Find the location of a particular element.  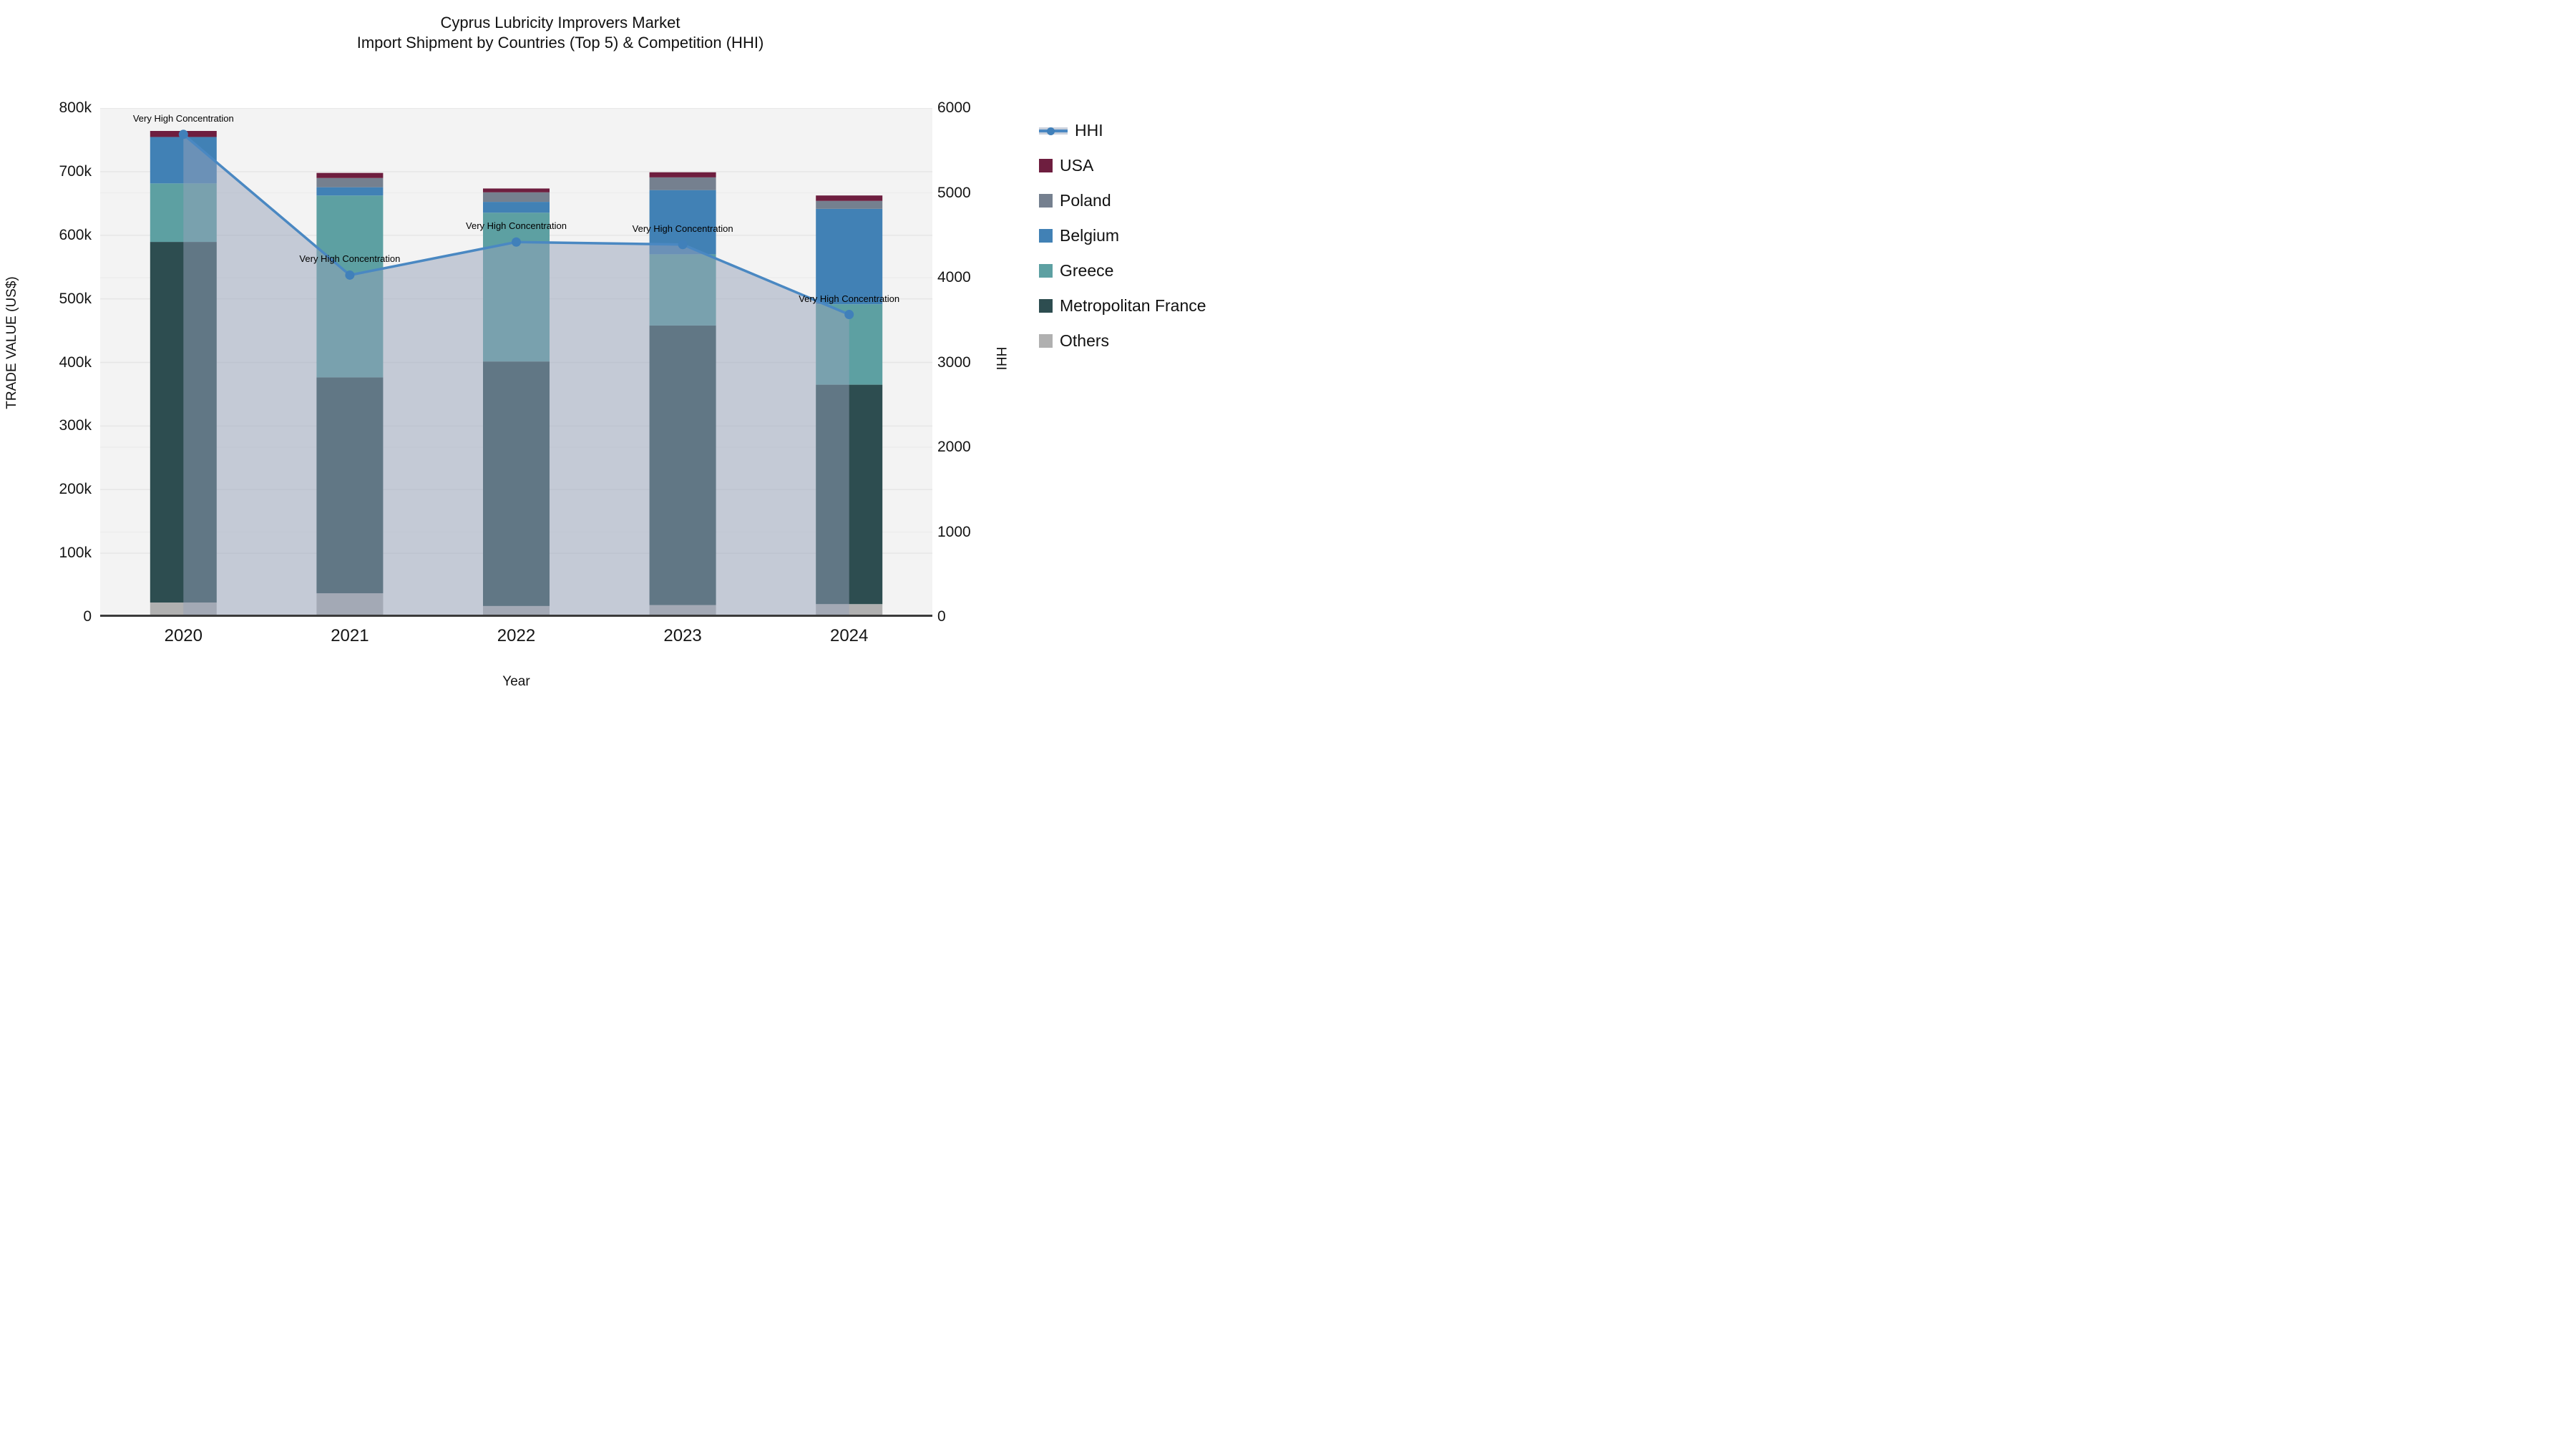

annotation-2020: Very High Concentration is located at coordinates (183, 118).